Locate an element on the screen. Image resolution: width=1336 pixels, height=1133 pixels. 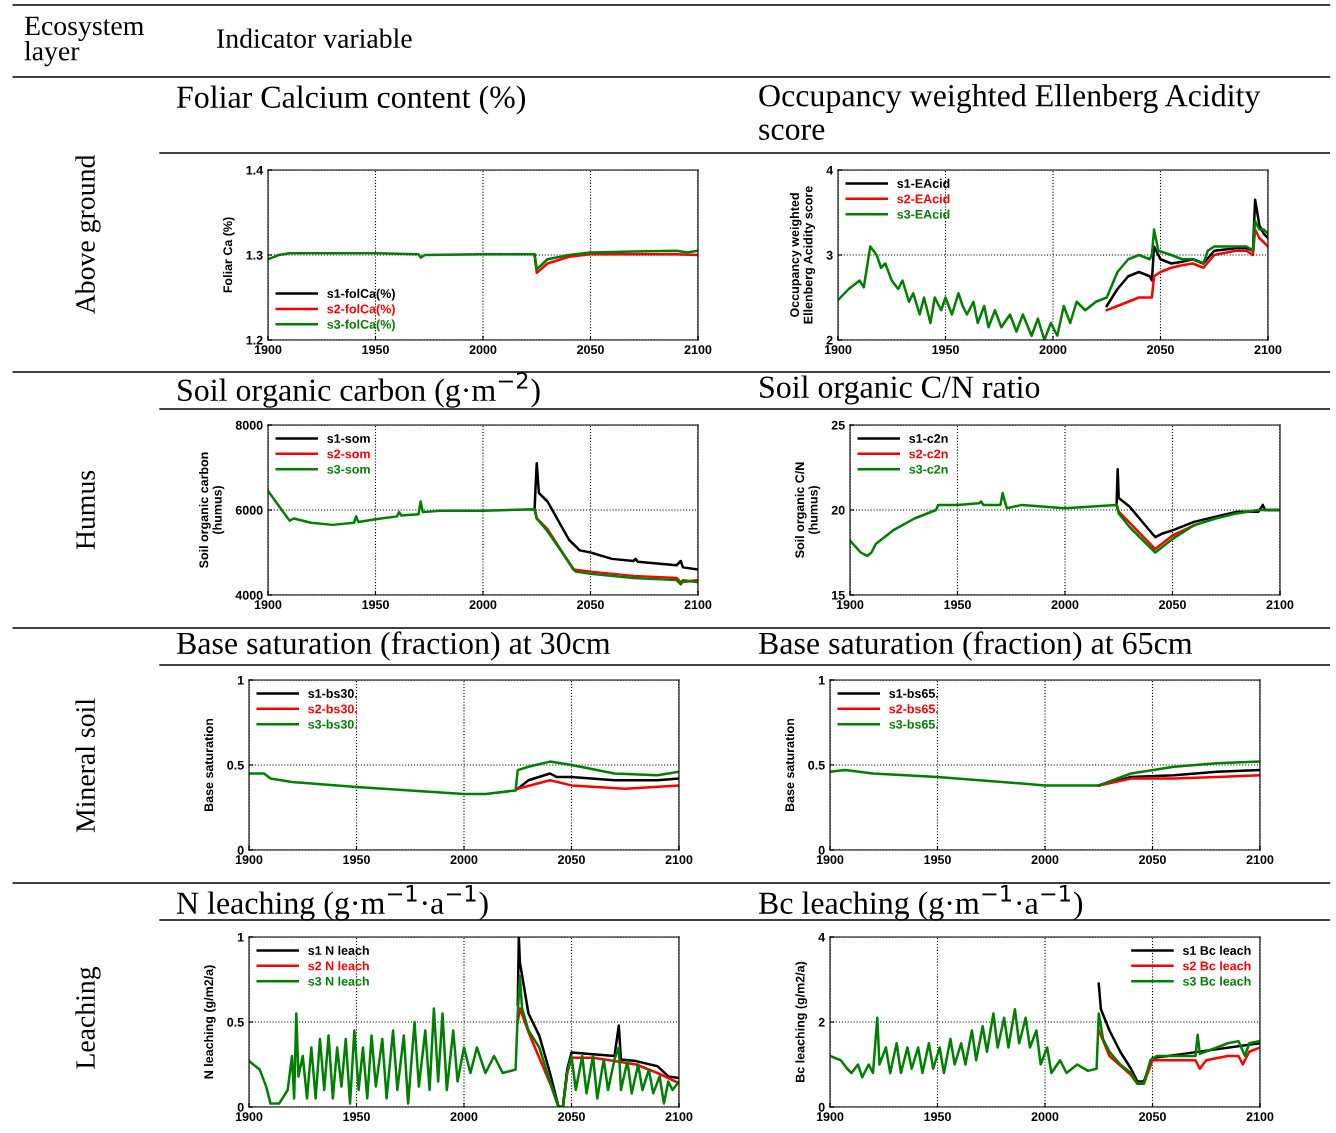
chart-title: Base saturation (fraction) at 65cm is located at coordinates (975, 646).